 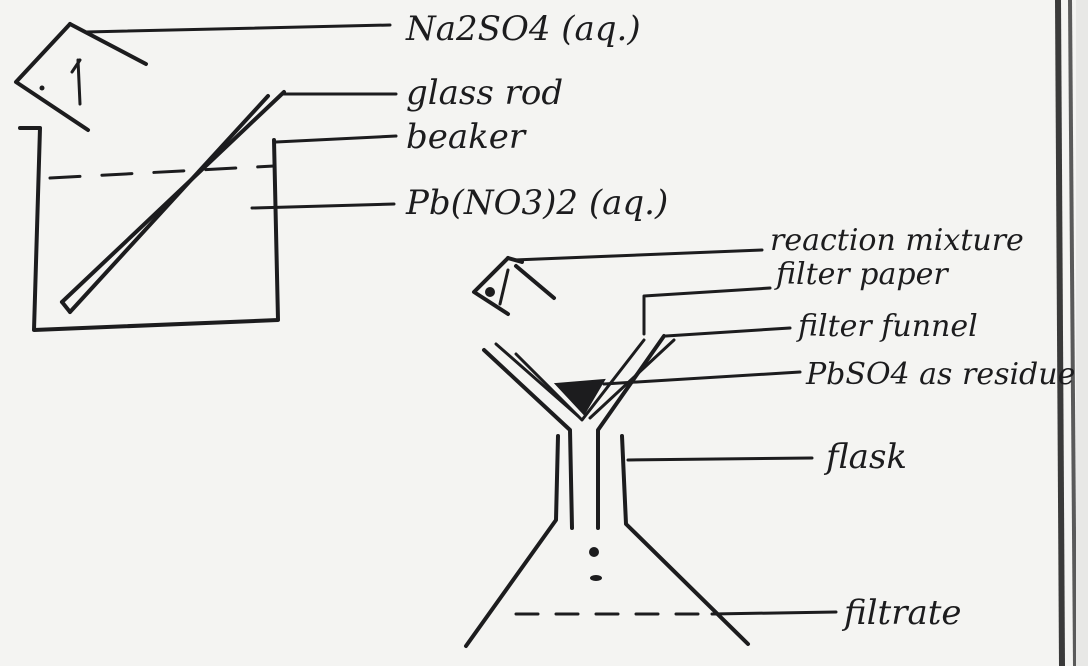 What do you see at coordinates (484, 93) in the screenshot?
I see `label-glass-rod: glass rod` at bounding box center [484, 93].